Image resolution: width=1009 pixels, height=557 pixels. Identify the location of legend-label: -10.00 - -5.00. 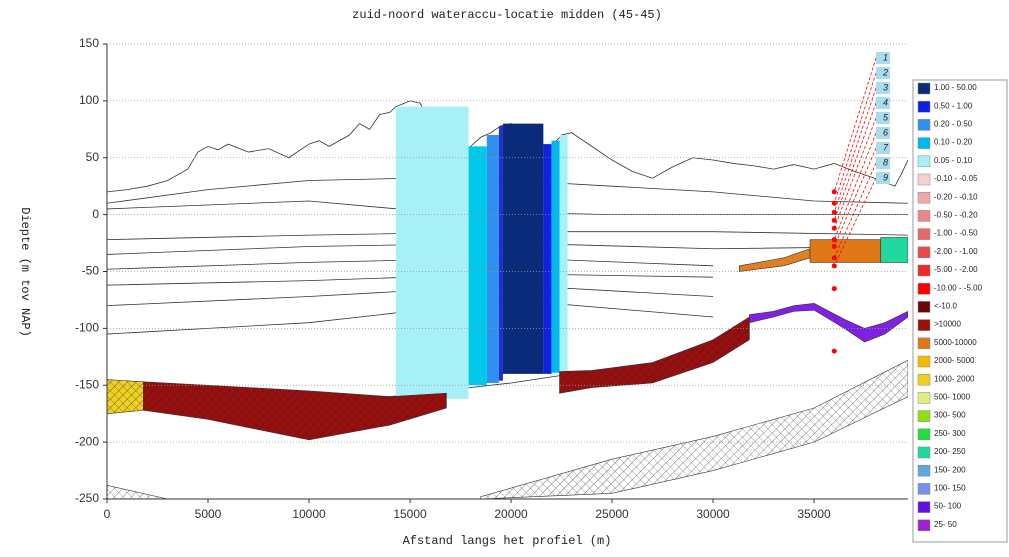
(958, 287).